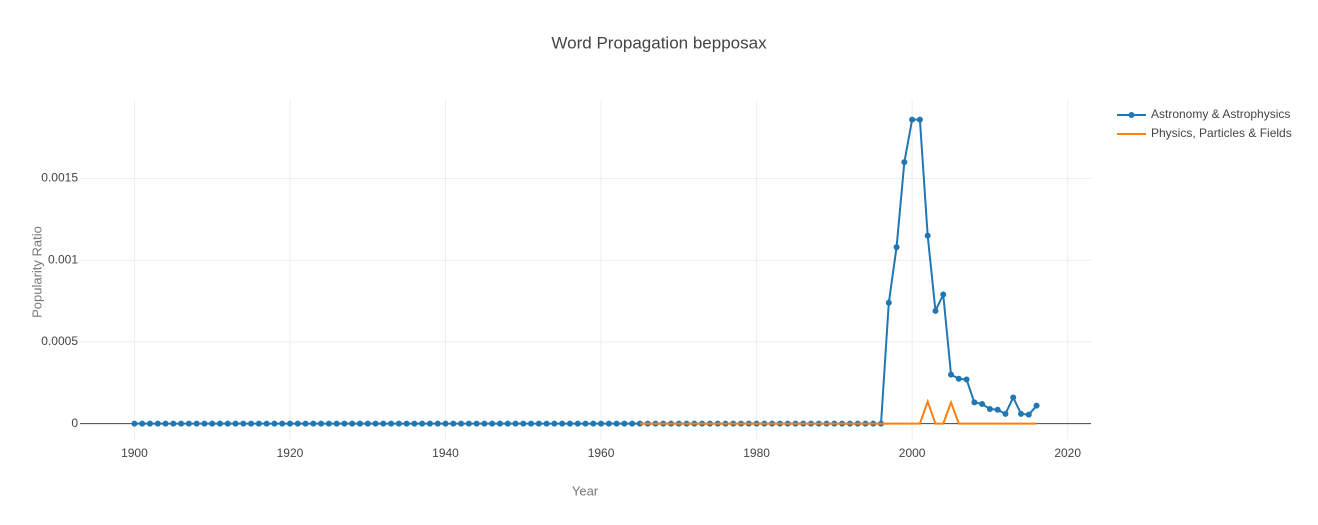 The width and height of the screenshot is (1318, 525). What do you see at coordinates (134, 453) in the screenshot?
I see `x-tick-label: 1900` at bounding box center [134, 453].